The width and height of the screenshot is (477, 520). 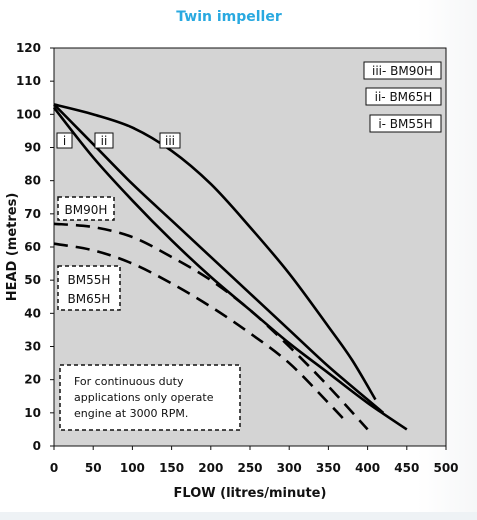 What do you see at coordinates (32, 347) in the screenshot?
I see `y-tick-label: 30` at bounding box center [32, 347].